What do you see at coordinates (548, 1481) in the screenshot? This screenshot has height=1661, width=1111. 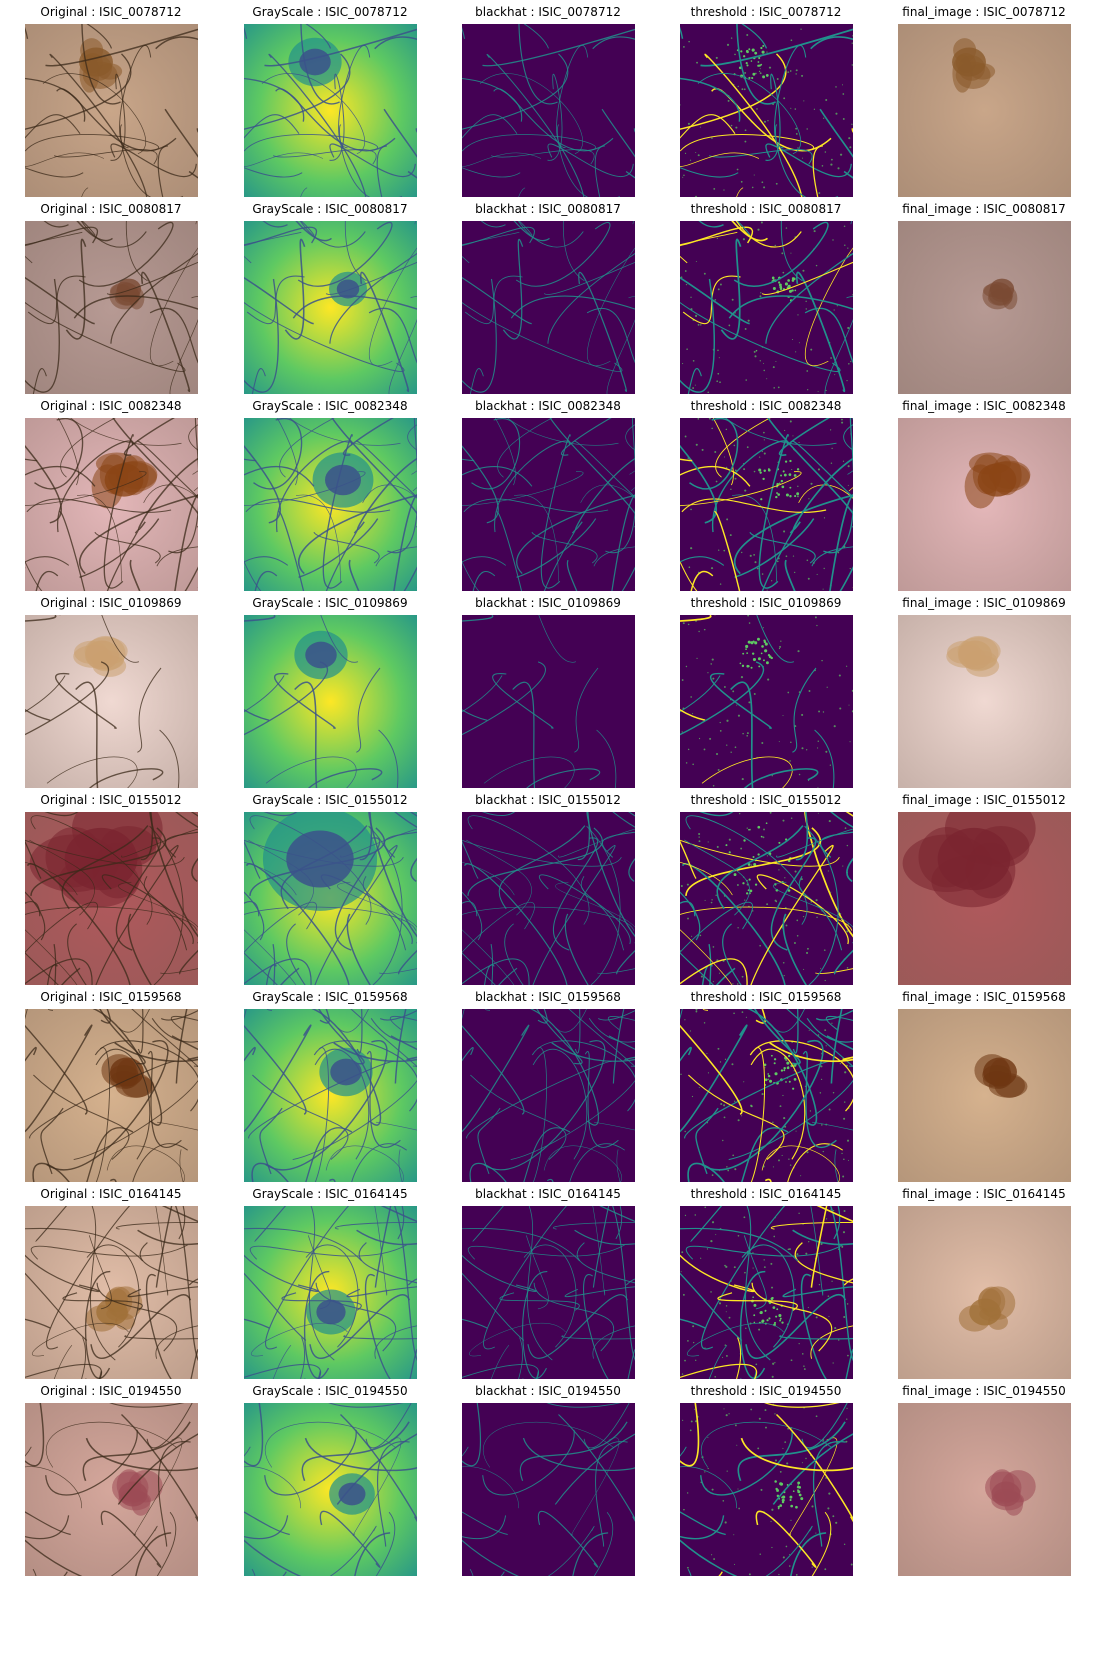 I see `subplot-blackhat-isic_0194550: blackhat : ISIC_0194550` at bounding box center [548, 1481].